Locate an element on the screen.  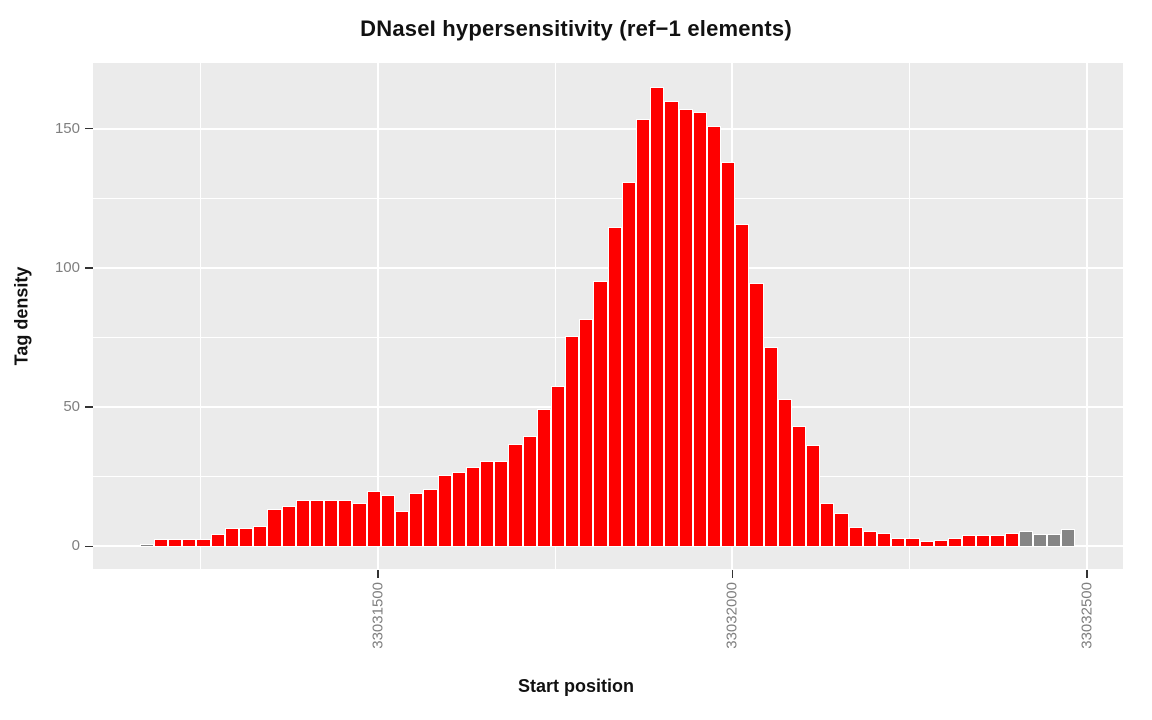
y-tick-label: 100 is located at coordinates (67, 267).